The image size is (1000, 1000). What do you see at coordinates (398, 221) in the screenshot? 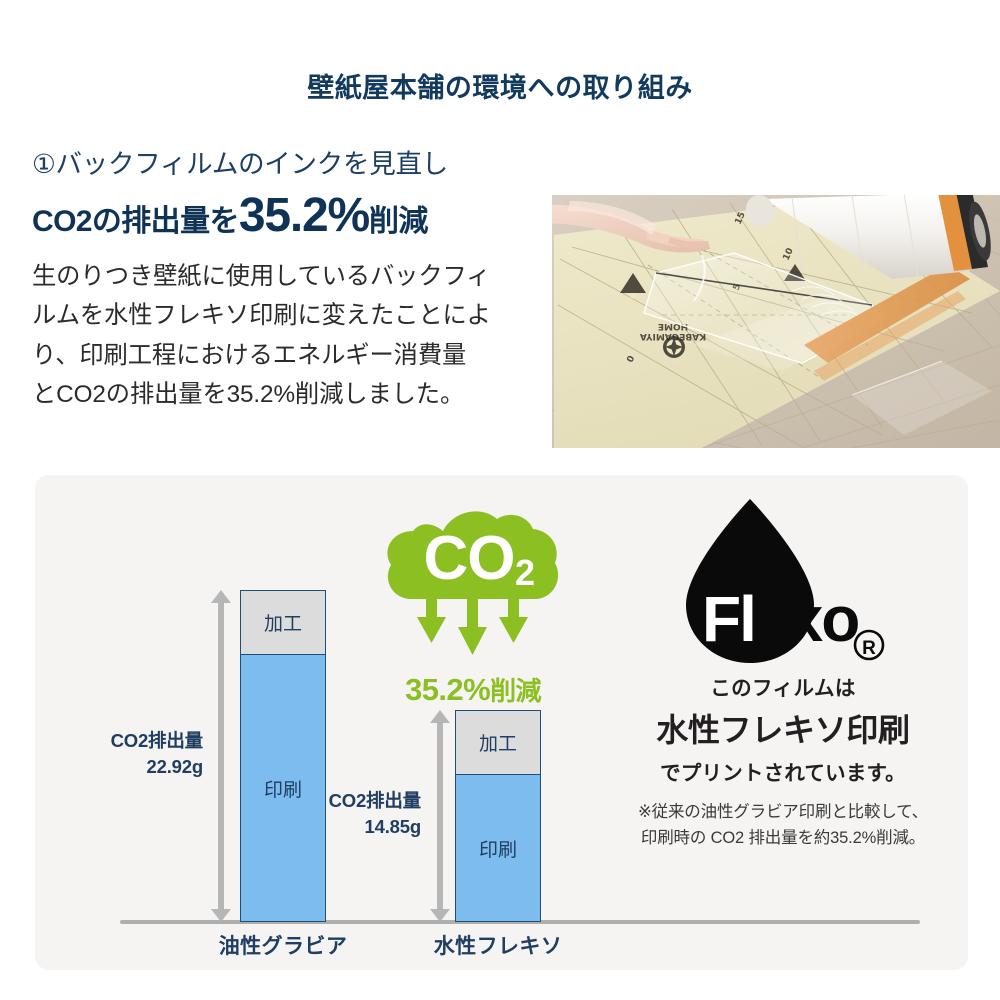
I see `headline-suffix: 削減` at bounding box center [398, 221].